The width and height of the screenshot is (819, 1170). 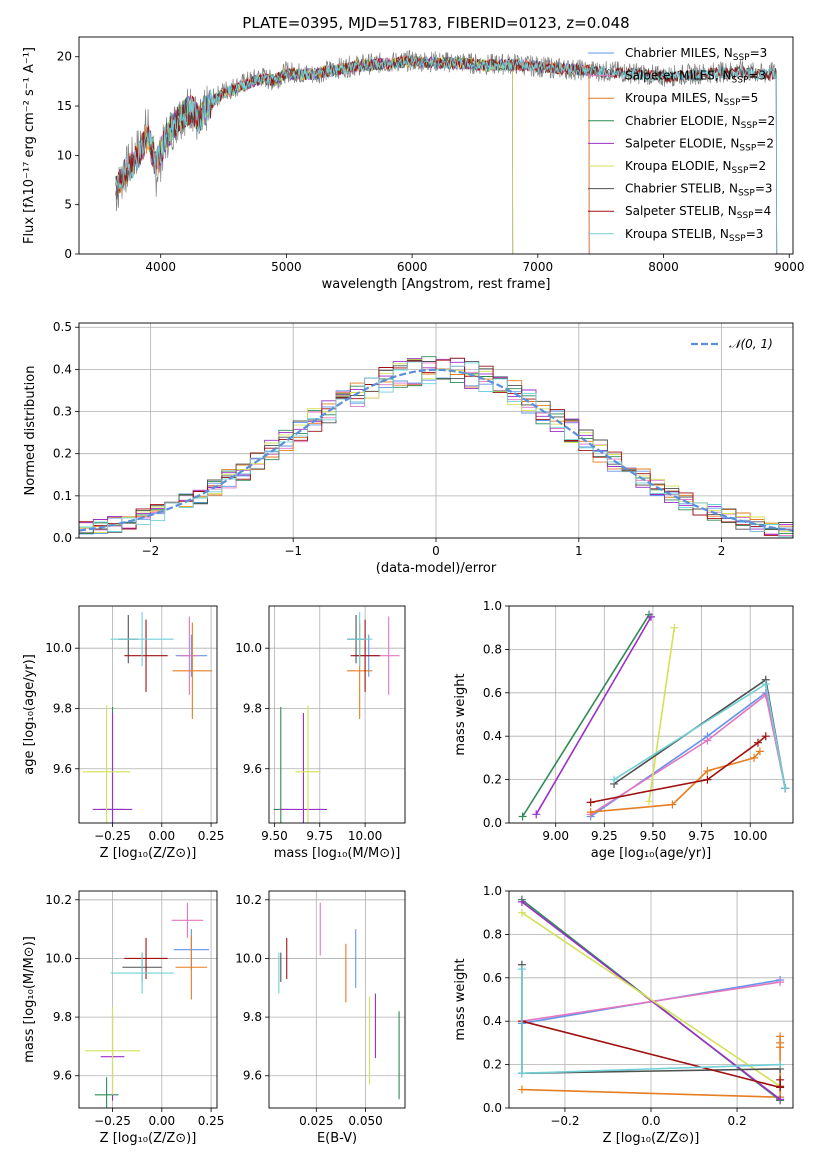 What do you see at coordinates (722, 551) in the screenshot?
I see `x-tick-label: 2` at bounding box center [722, 551].